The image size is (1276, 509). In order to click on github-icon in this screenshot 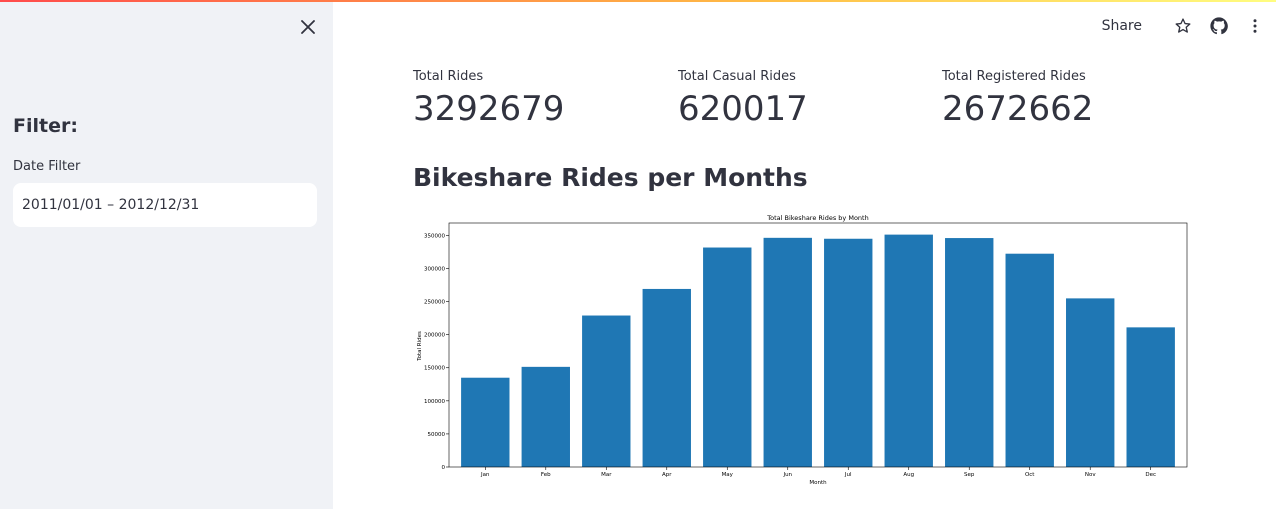, I will do `click(1219, 26)`.